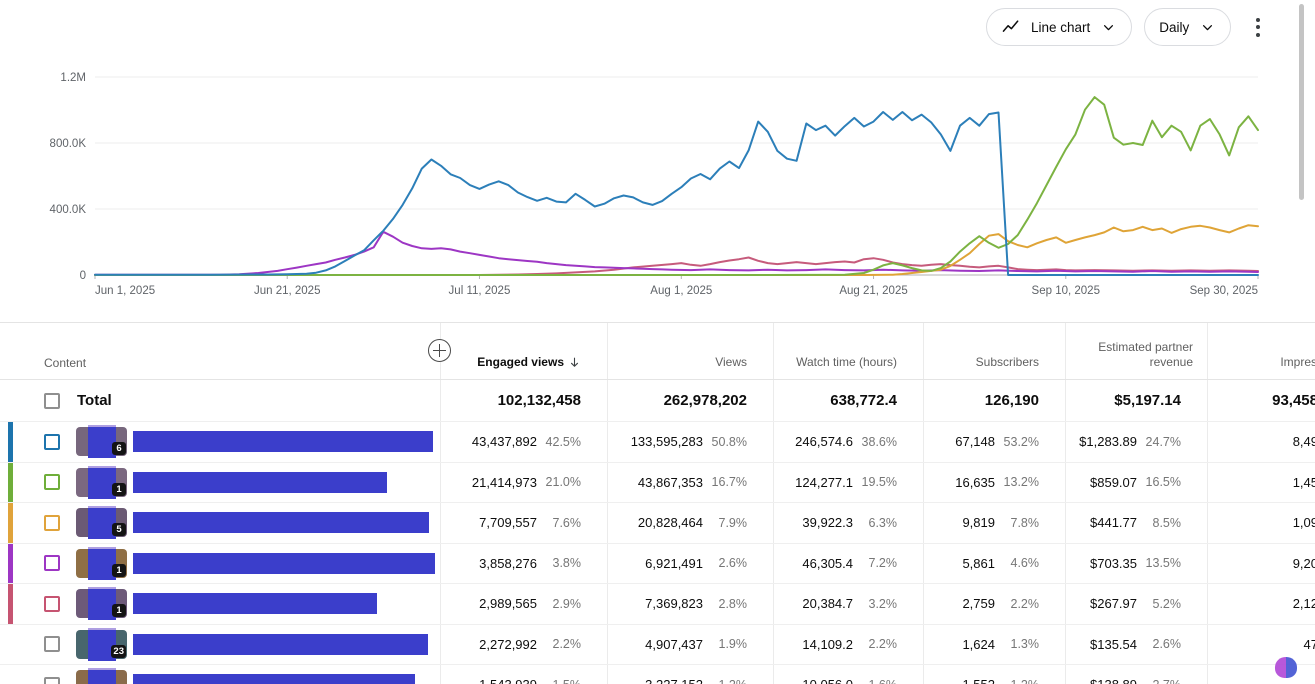 This screenshot has height=684, width=1315. What do you see at coordinates (729, 482) in the screenshot?
I see `metric-percent: 16.7%` at bounding box center [729, 482].